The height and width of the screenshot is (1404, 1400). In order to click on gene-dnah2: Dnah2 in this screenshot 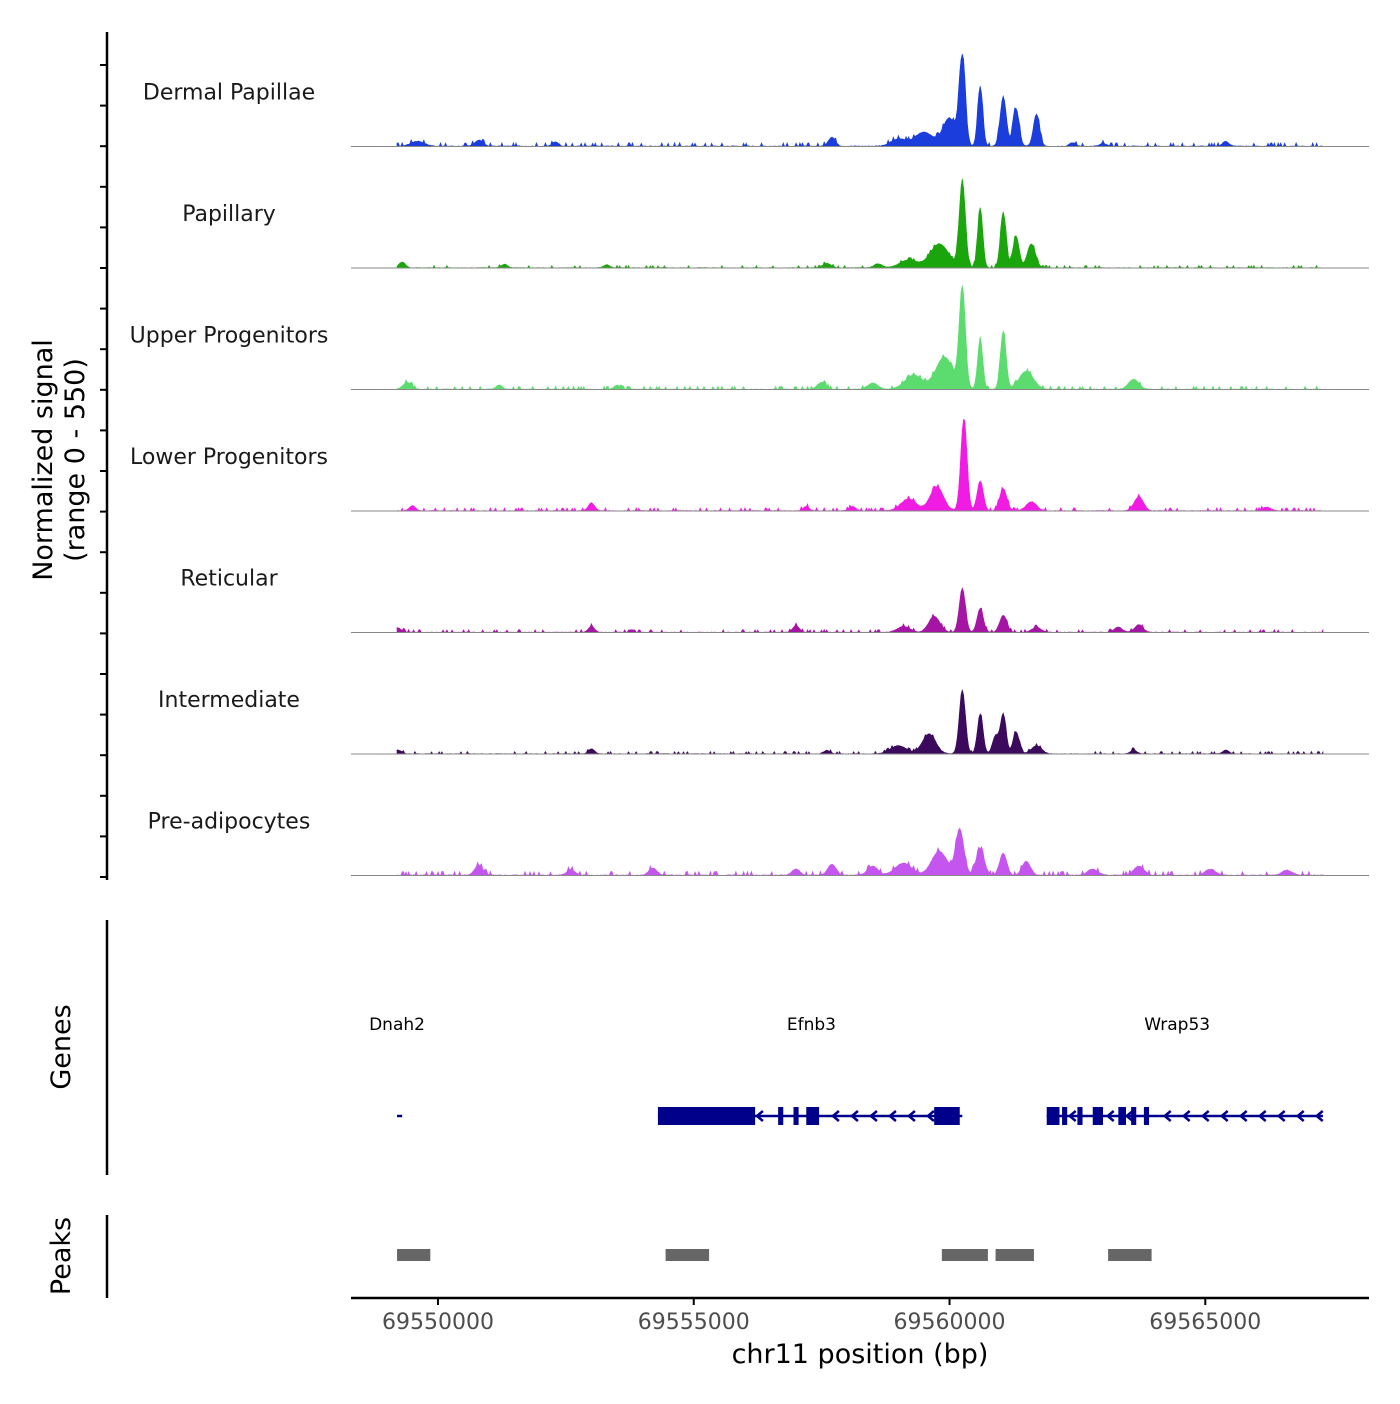, I will do `click(397, 1066)`.